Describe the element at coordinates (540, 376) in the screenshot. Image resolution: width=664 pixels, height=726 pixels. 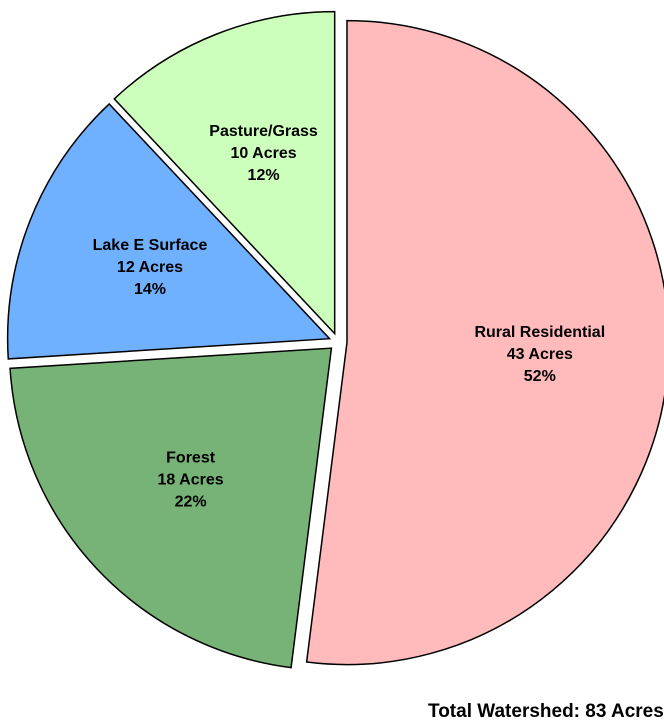
I see `slice-percent: 52%` at that location.